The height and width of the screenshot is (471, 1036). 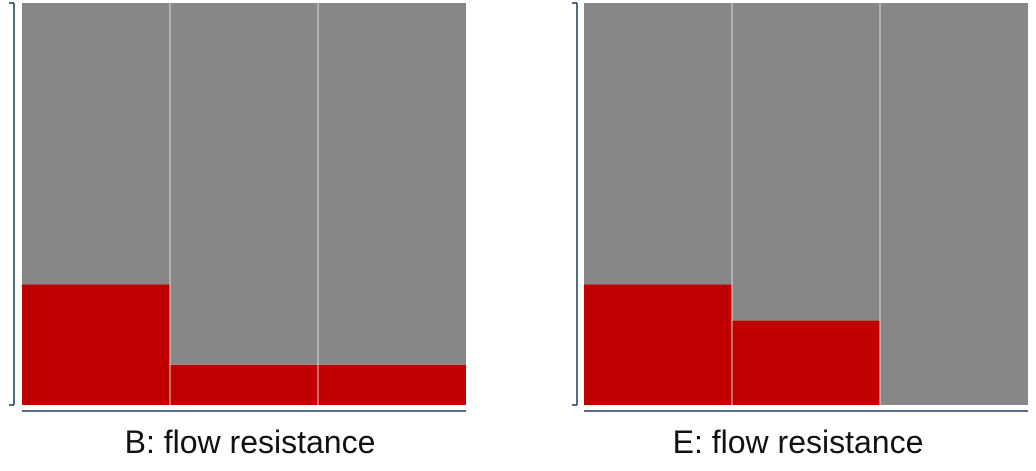 I want to click on chart-b-title: B: flow resistance, so click(x=250, y=442).